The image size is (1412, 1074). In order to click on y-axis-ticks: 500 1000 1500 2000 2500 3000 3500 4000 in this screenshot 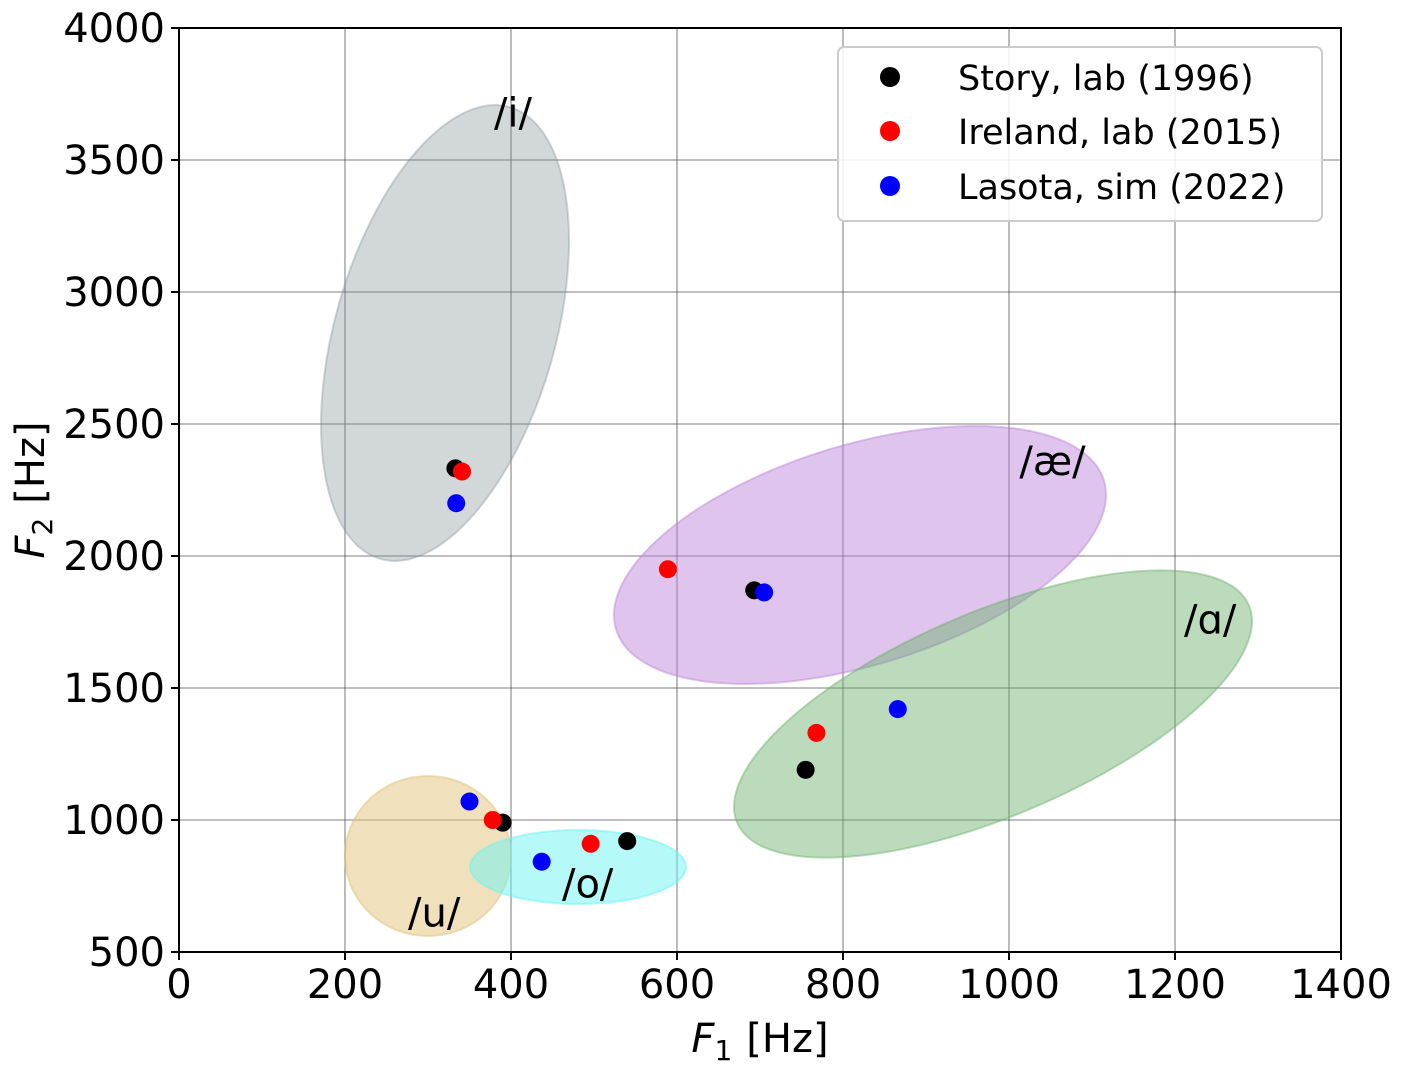, I will do `click(121, 491)`.